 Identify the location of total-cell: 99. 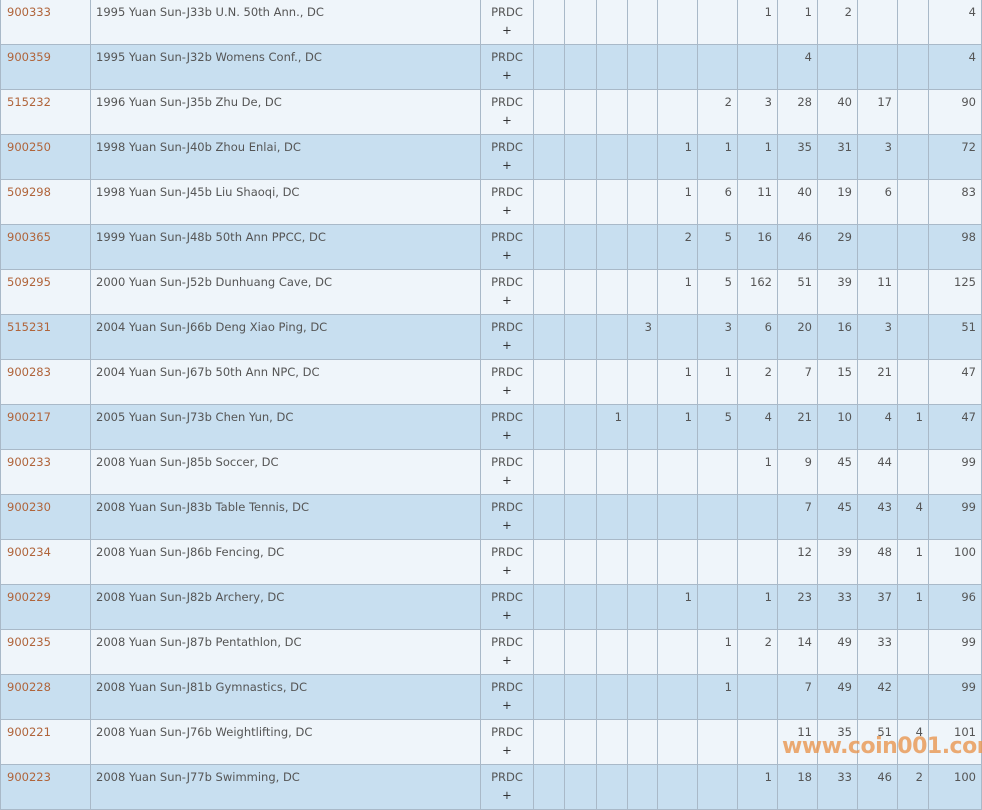
(955, 517).